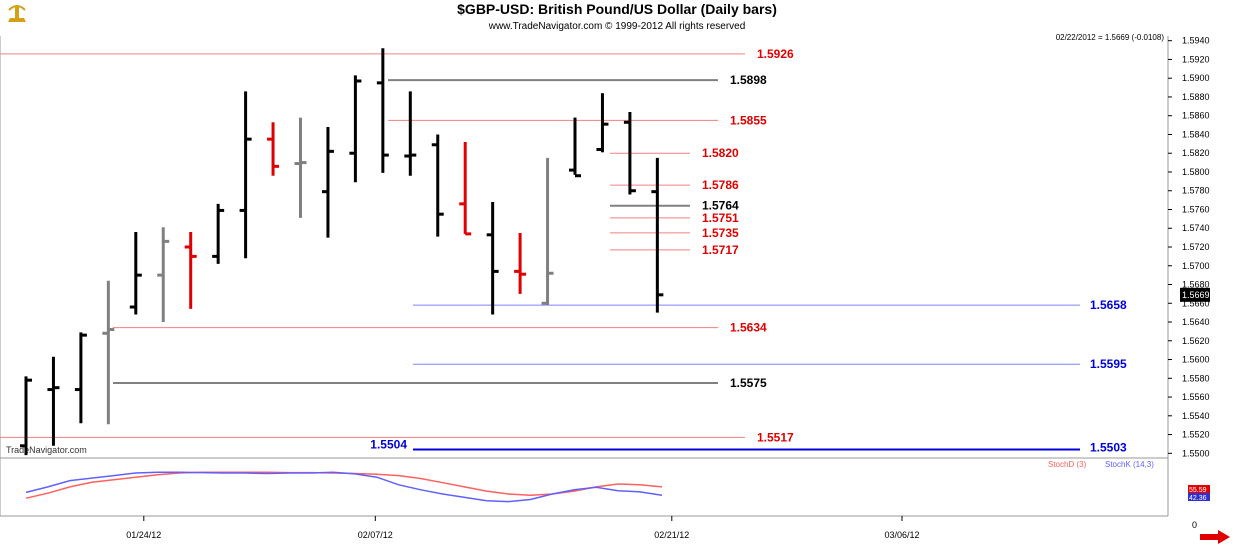  Describe the element at coordinates (720, 233) in the screenshot. I see `level-label: 1.5735` at that location.